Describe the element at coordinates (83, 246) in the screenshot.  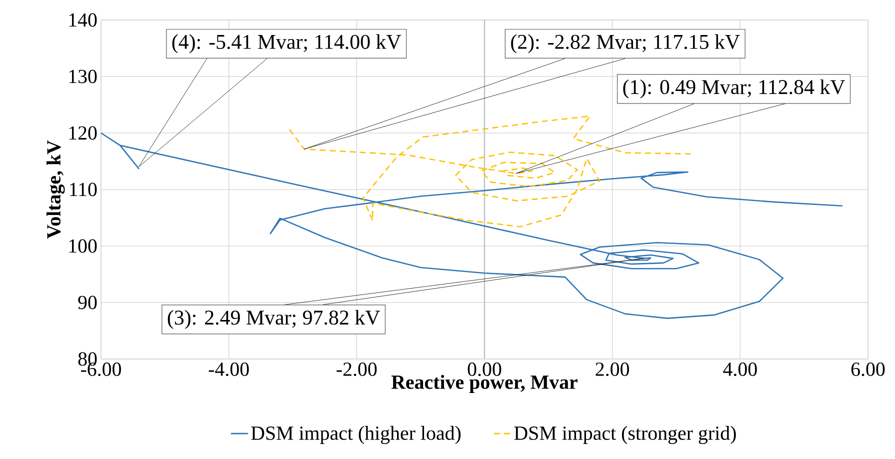
I see `y-tick-label: 100` at that location.